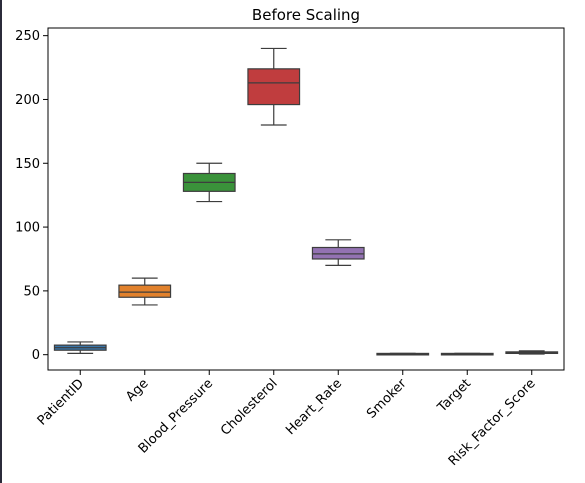 The height and width of the screenshot is (483, 585). I want to click on chart-title: Before Scaling, so click(306, 15).